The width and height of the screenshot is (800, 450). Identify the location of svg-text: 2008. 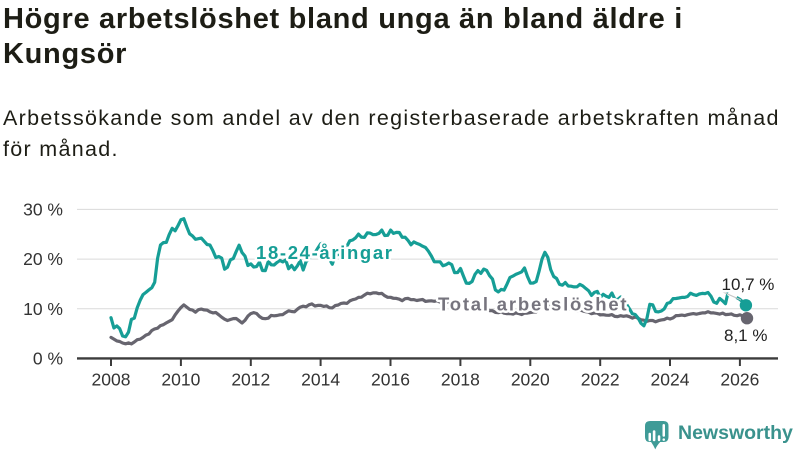
(111, 380).